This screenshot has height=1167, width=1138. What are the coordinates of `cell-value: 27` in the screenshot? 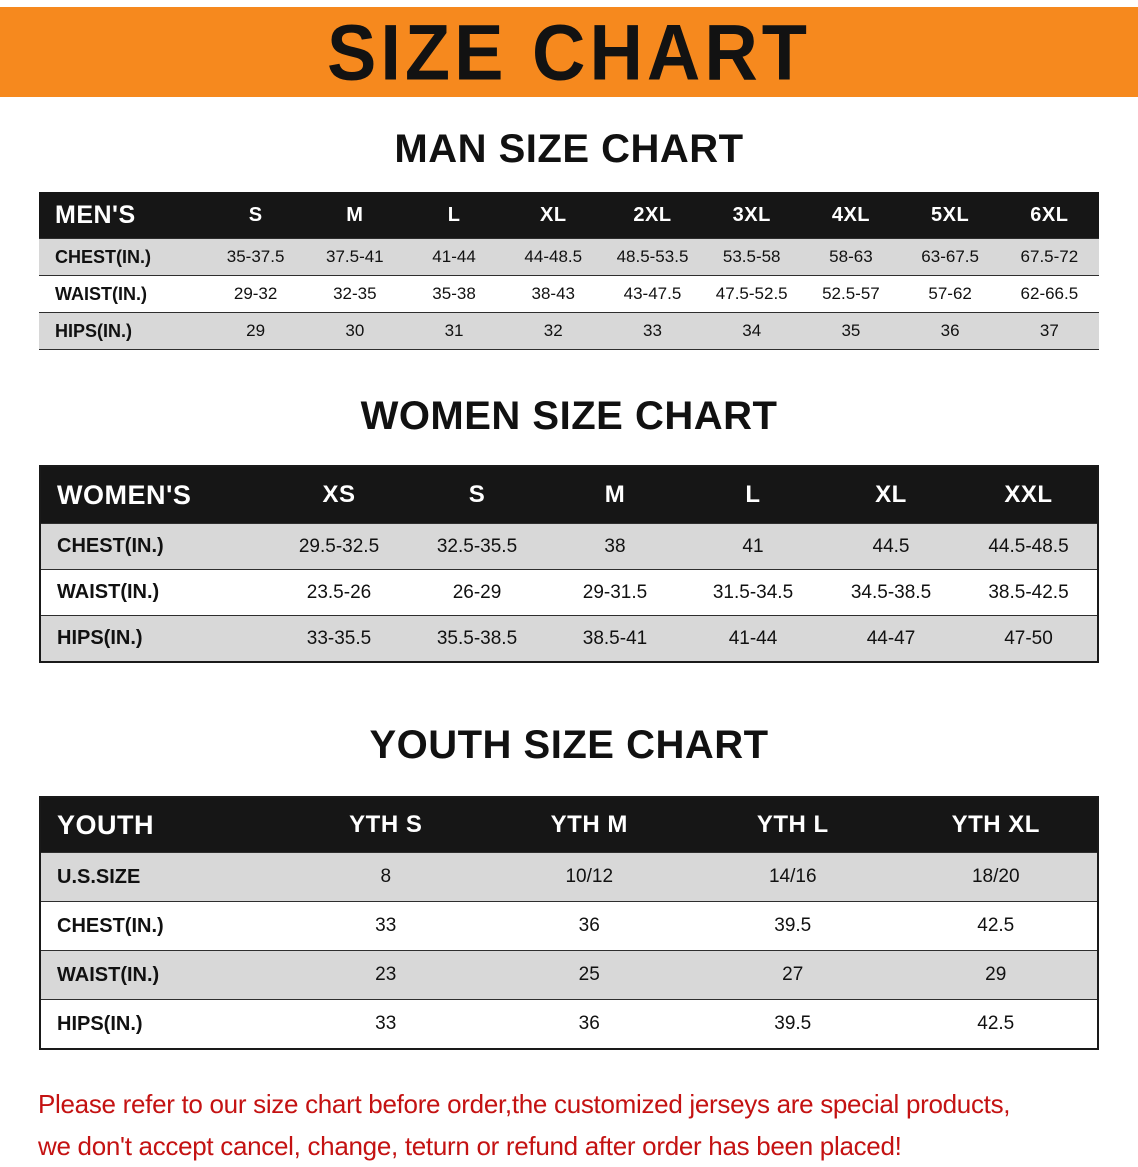 It's located at (793, 975).